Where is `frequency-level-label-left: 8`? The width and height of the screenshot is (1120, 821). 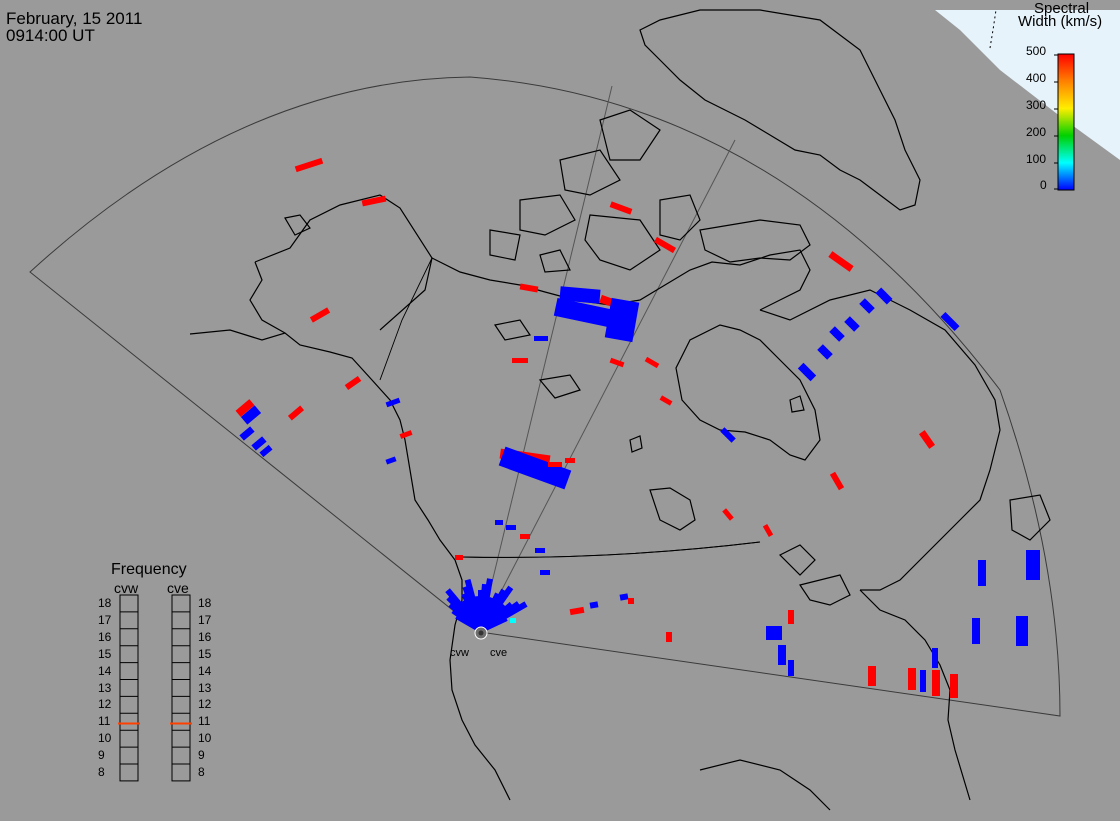
frequency-level-label-left: 8 is located at coordinates (101, 772).